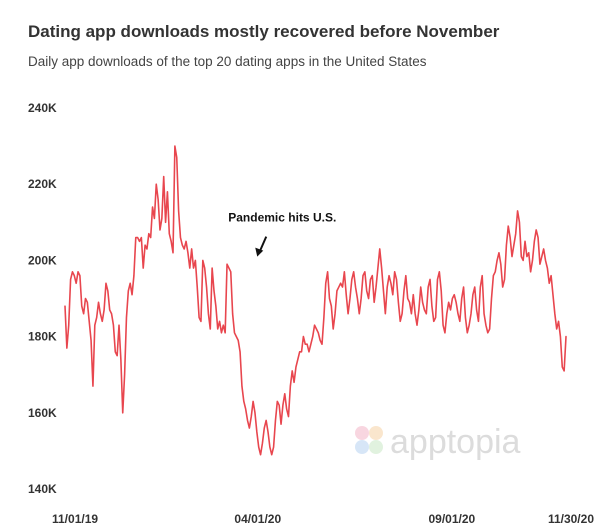 Image resolution: width=600 pixels, height=531 pixels. What do you see at coordinates (42, 489) in the screenshot?
I see `y-tick-label: 140K` at bounding box center [42, 489].